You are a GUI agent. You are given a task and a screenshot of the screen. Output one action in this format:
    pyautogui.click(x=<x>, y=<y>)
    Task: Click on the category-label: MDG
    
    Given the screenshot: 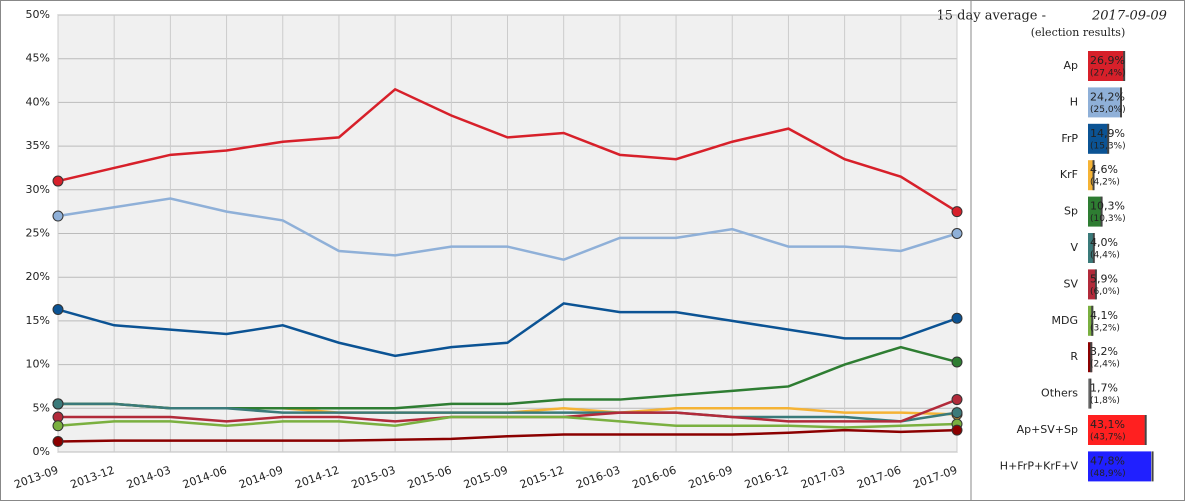 What is the action you would take?
    pyautogui.click(x=1065, y=320)
    